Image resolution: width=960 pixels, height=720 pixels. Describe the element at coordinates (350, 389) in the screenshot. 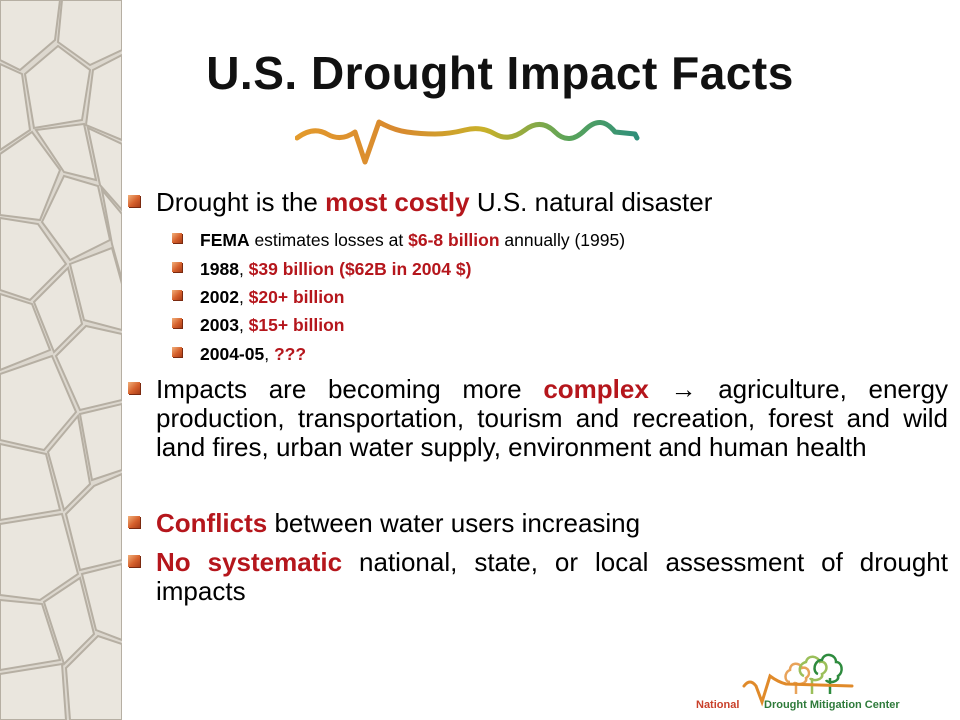

I see `bullet-text: Impacts are becoming more` at that location.